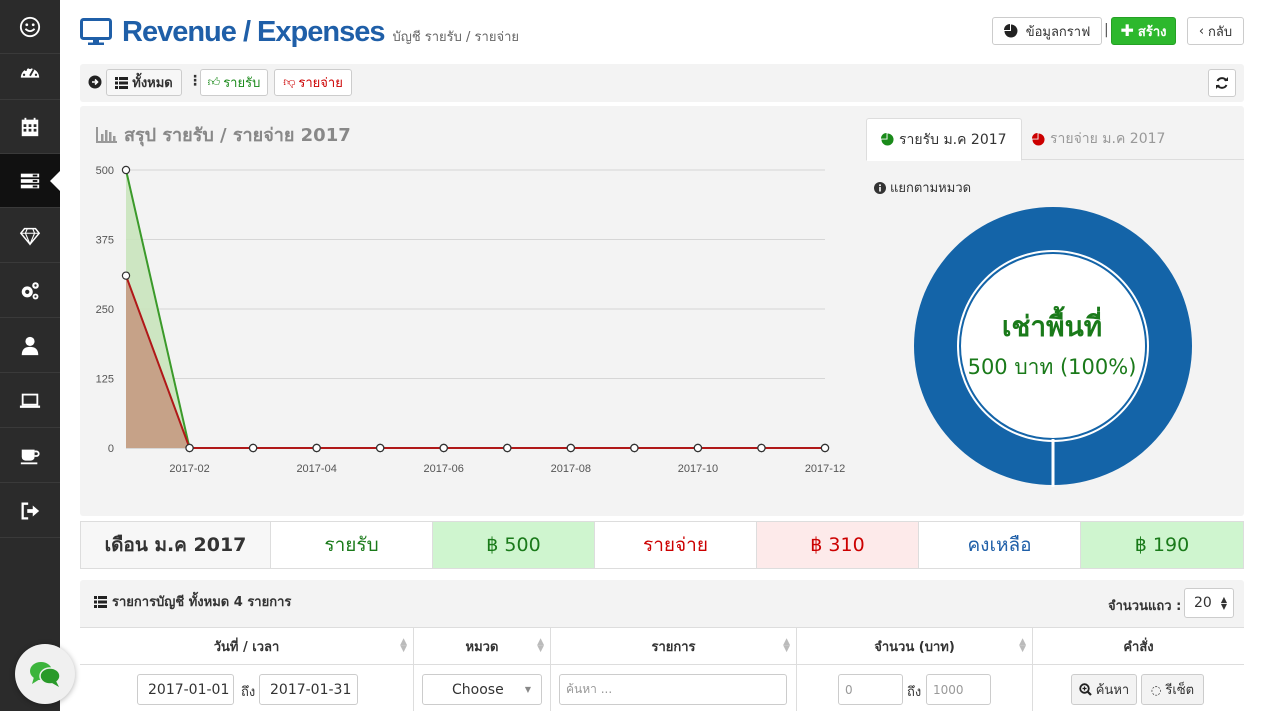 The width and height of the screenshot is (1264, 711). What do you see at coordinates (96, 31) in the screenshot?
I see `monitor-icon` at bounding box center [96, 31].